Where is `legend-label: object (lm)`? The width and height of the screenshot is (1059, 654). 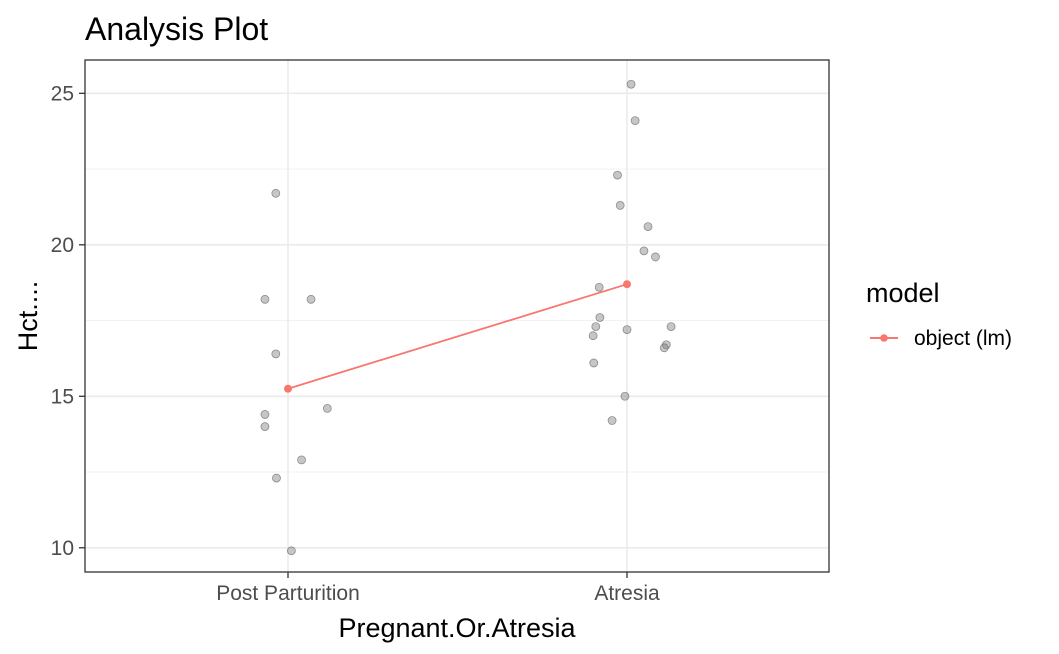
legend-label: object (lm) is located at coordinates (963, 338).